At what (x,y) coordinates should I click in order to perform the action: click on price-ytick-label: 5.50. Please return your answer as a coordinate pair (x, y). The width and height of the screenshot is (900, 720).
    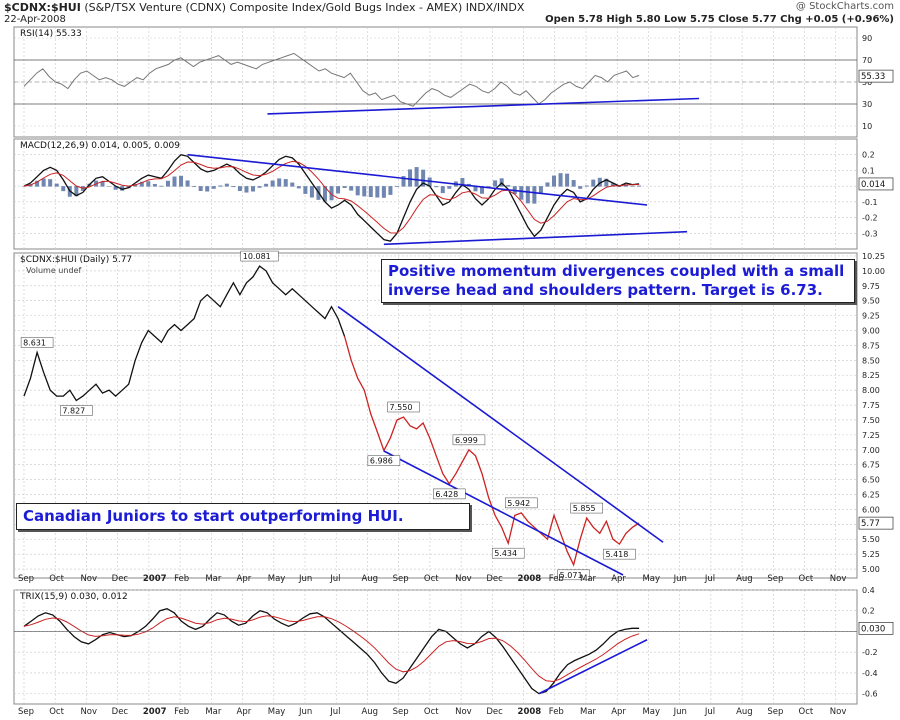
    Looking at the image, I should click on (871, 539).